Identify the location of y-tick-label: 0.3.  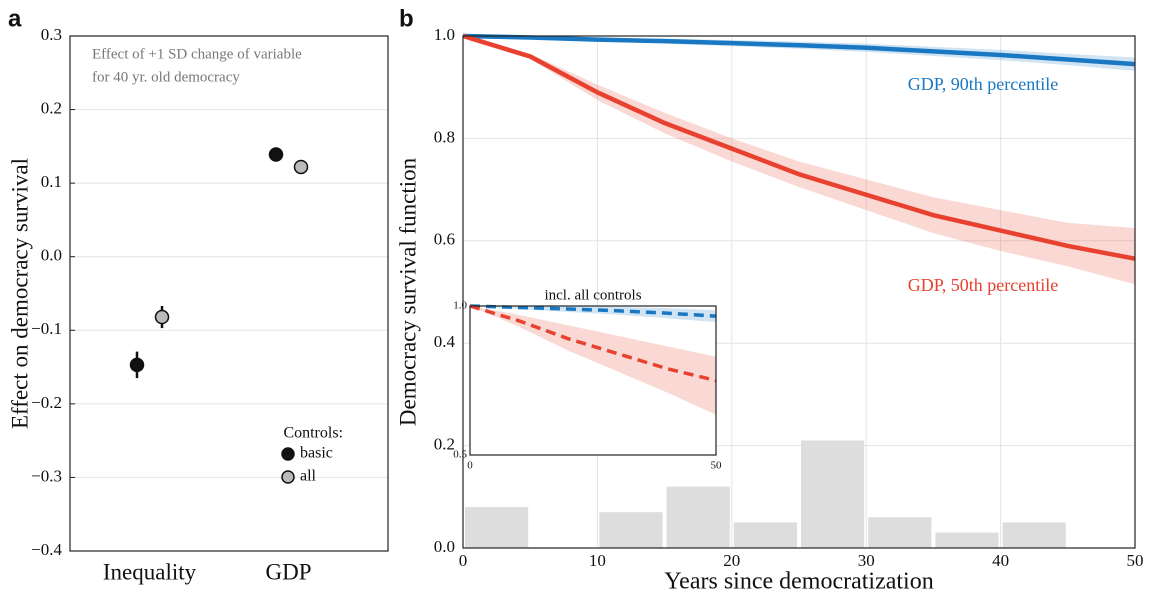
(51, 34).